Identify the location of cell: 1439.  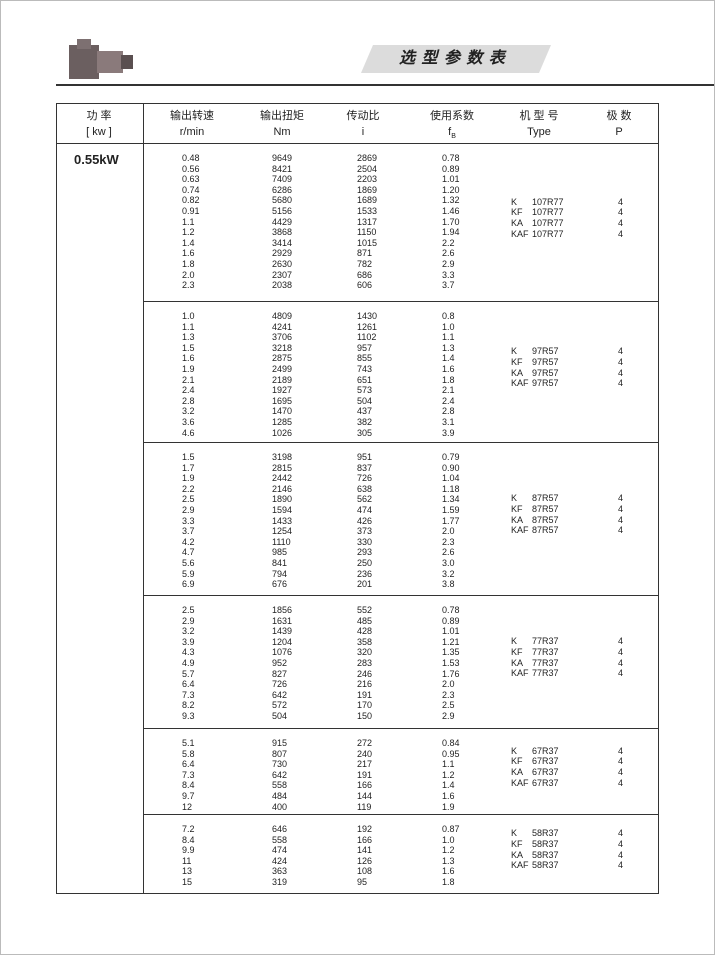
(282, 631).